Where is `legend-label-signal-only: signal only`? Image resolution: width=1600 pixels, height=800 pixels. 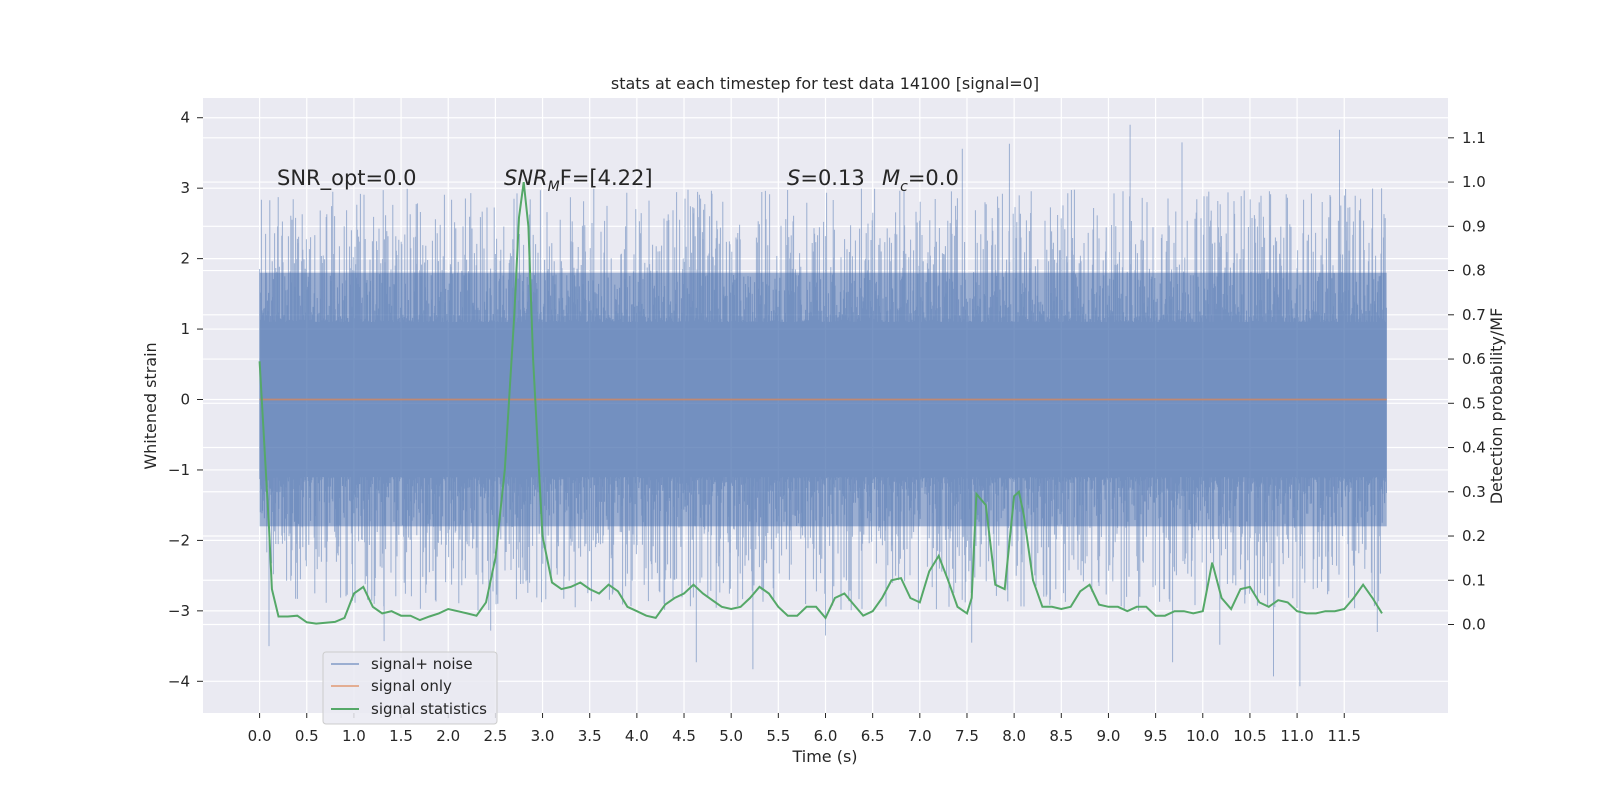
legend-label-signal-only: signal only is located at coordinates (411, 686).